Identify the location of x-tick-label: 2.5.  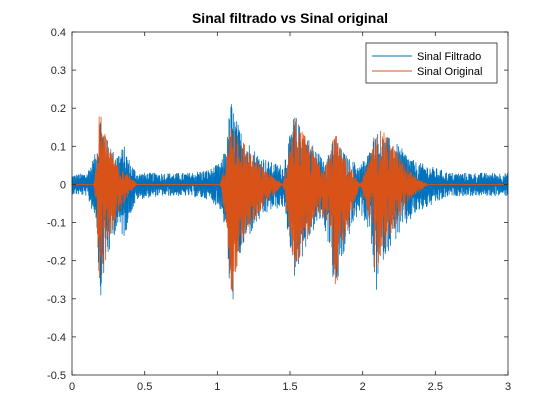
(435, 387).